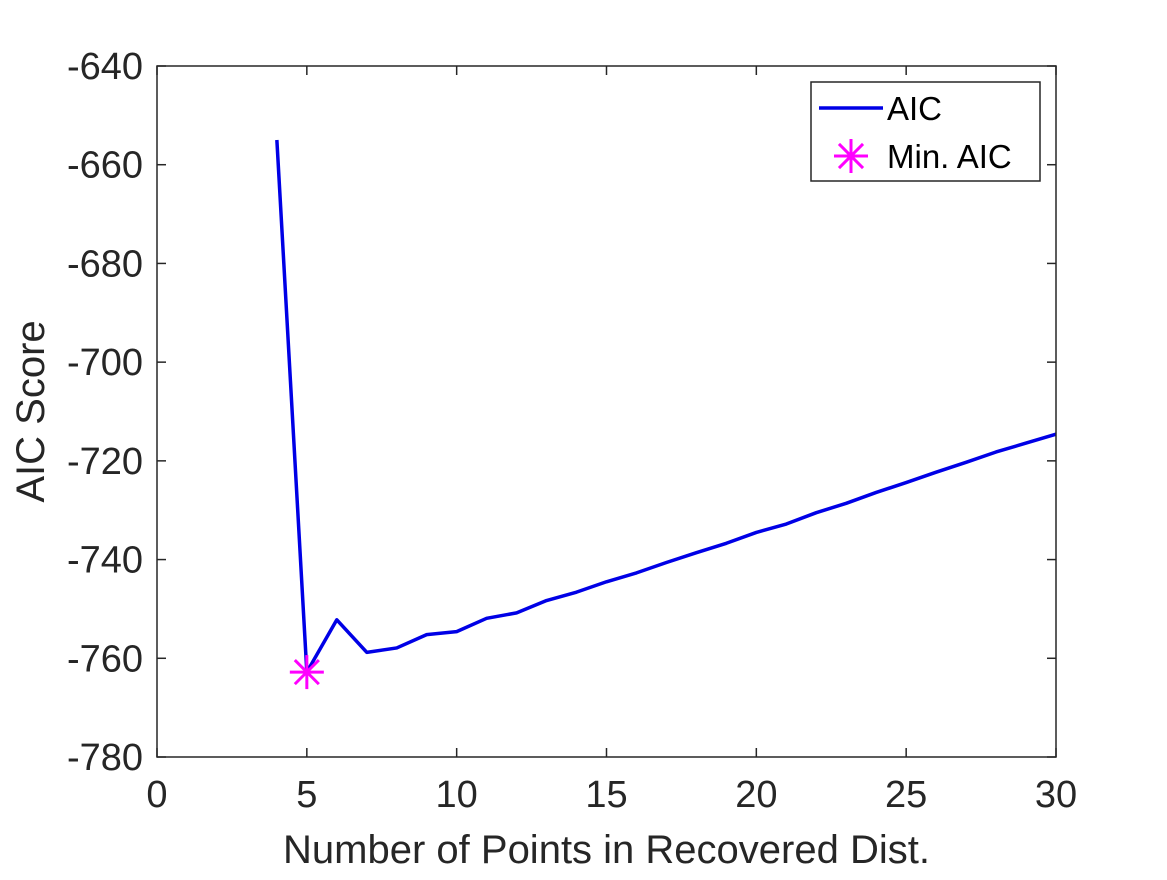 The height and width of the screenshot is (880, 1167). I want to click on y-tick-label: -740, so click(105, 561).